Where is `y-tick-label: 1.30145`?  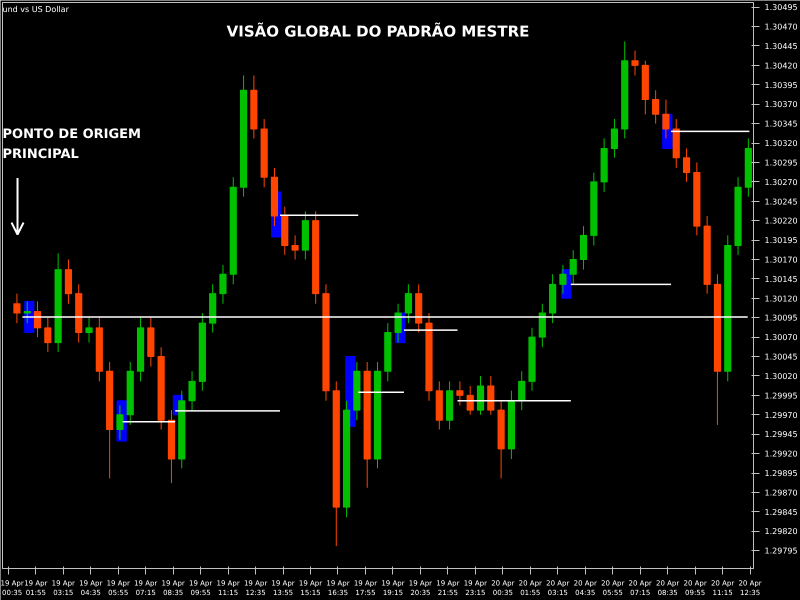 y-tick-label: 1.30145 is located at coordinates (781, 279).